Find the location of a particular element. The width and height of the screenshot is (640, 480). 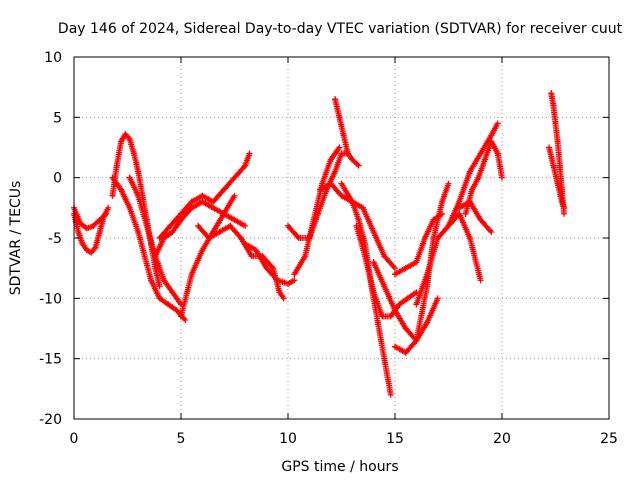

series-prn-g is located at coordinates (204, 195).